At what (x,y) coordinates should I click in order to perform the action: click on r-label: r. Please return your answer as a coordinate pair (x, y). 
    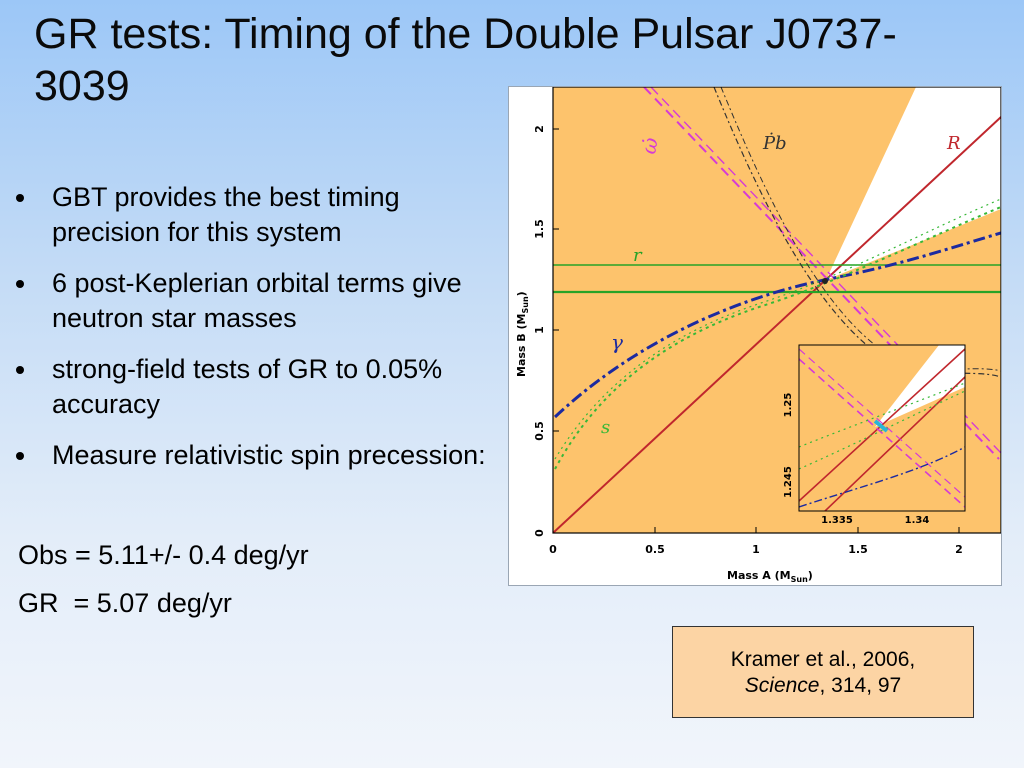
    Looking at the image, I should click on (638, 255).